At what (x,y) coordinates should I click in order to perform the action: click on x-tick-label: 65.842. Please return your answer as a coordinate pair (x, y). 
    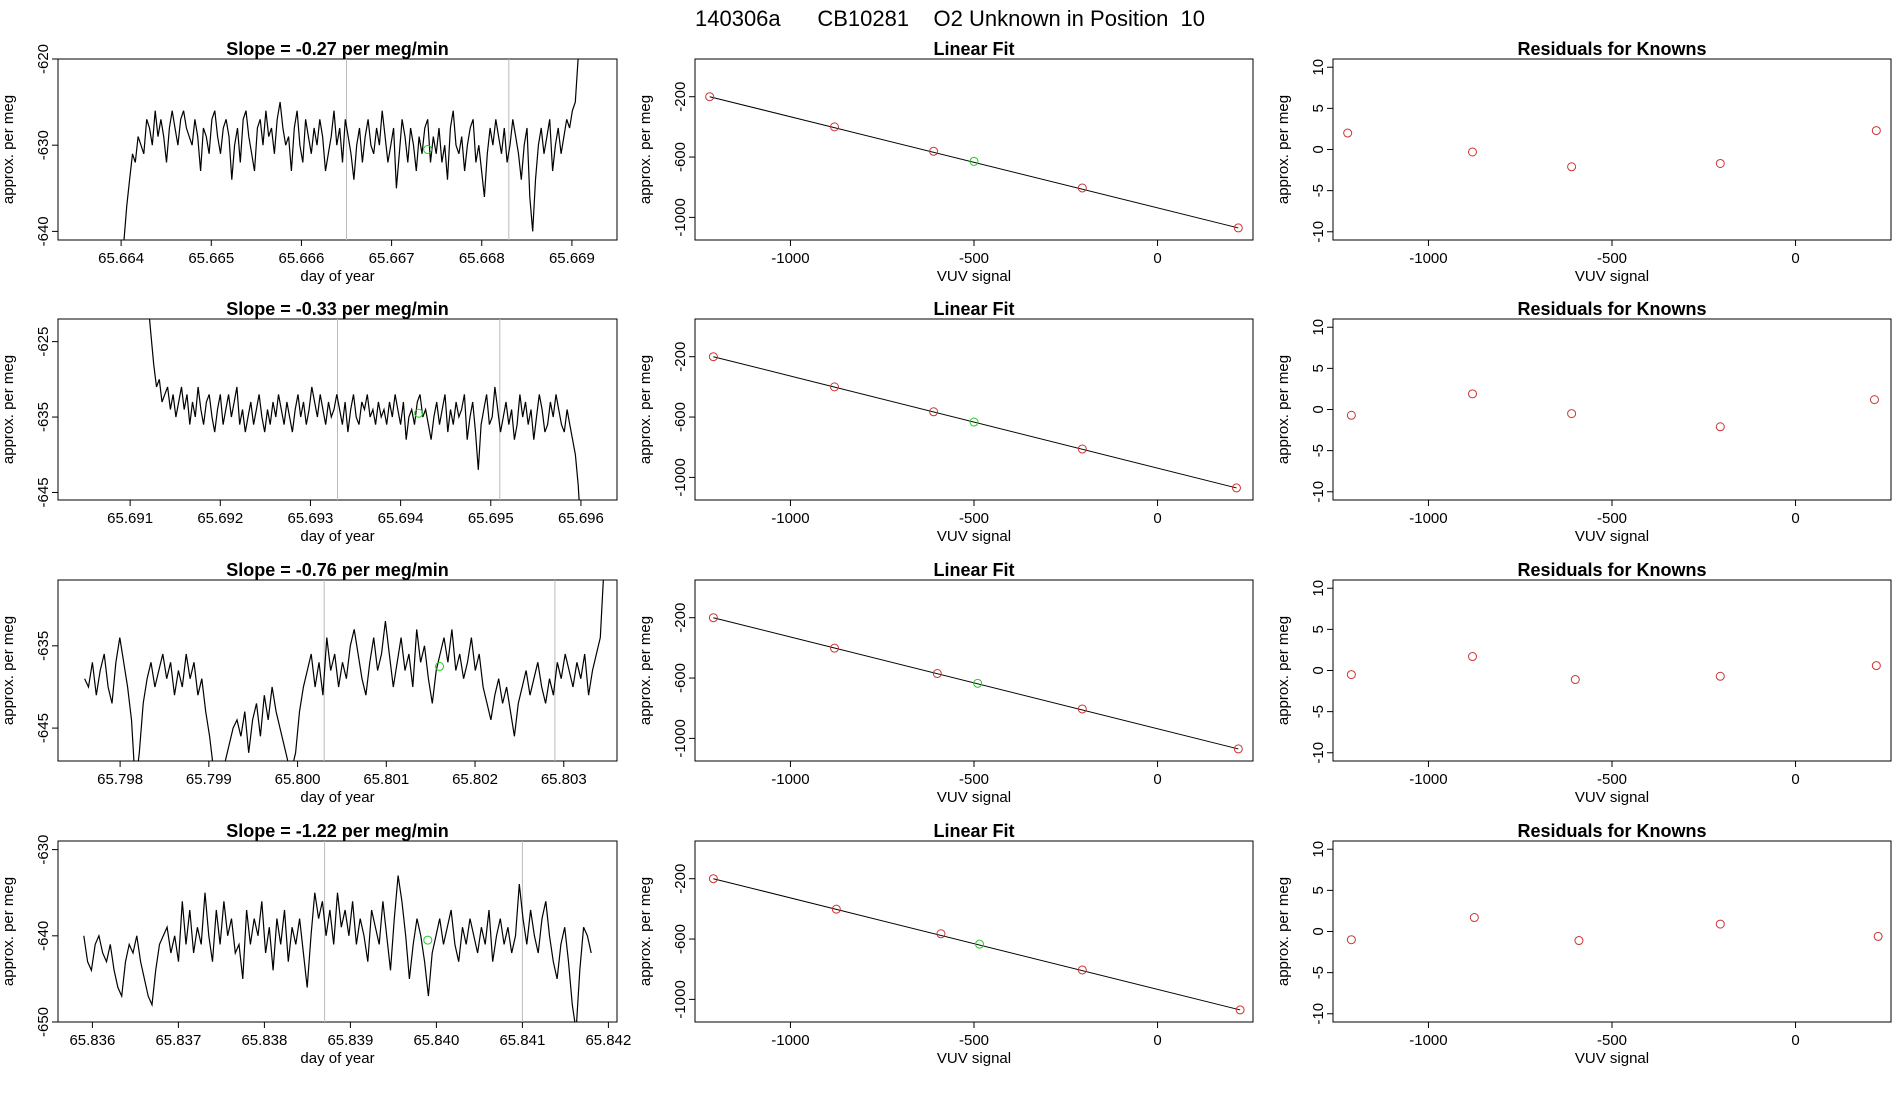
    Looking at the image, I should click on (608, 1040).